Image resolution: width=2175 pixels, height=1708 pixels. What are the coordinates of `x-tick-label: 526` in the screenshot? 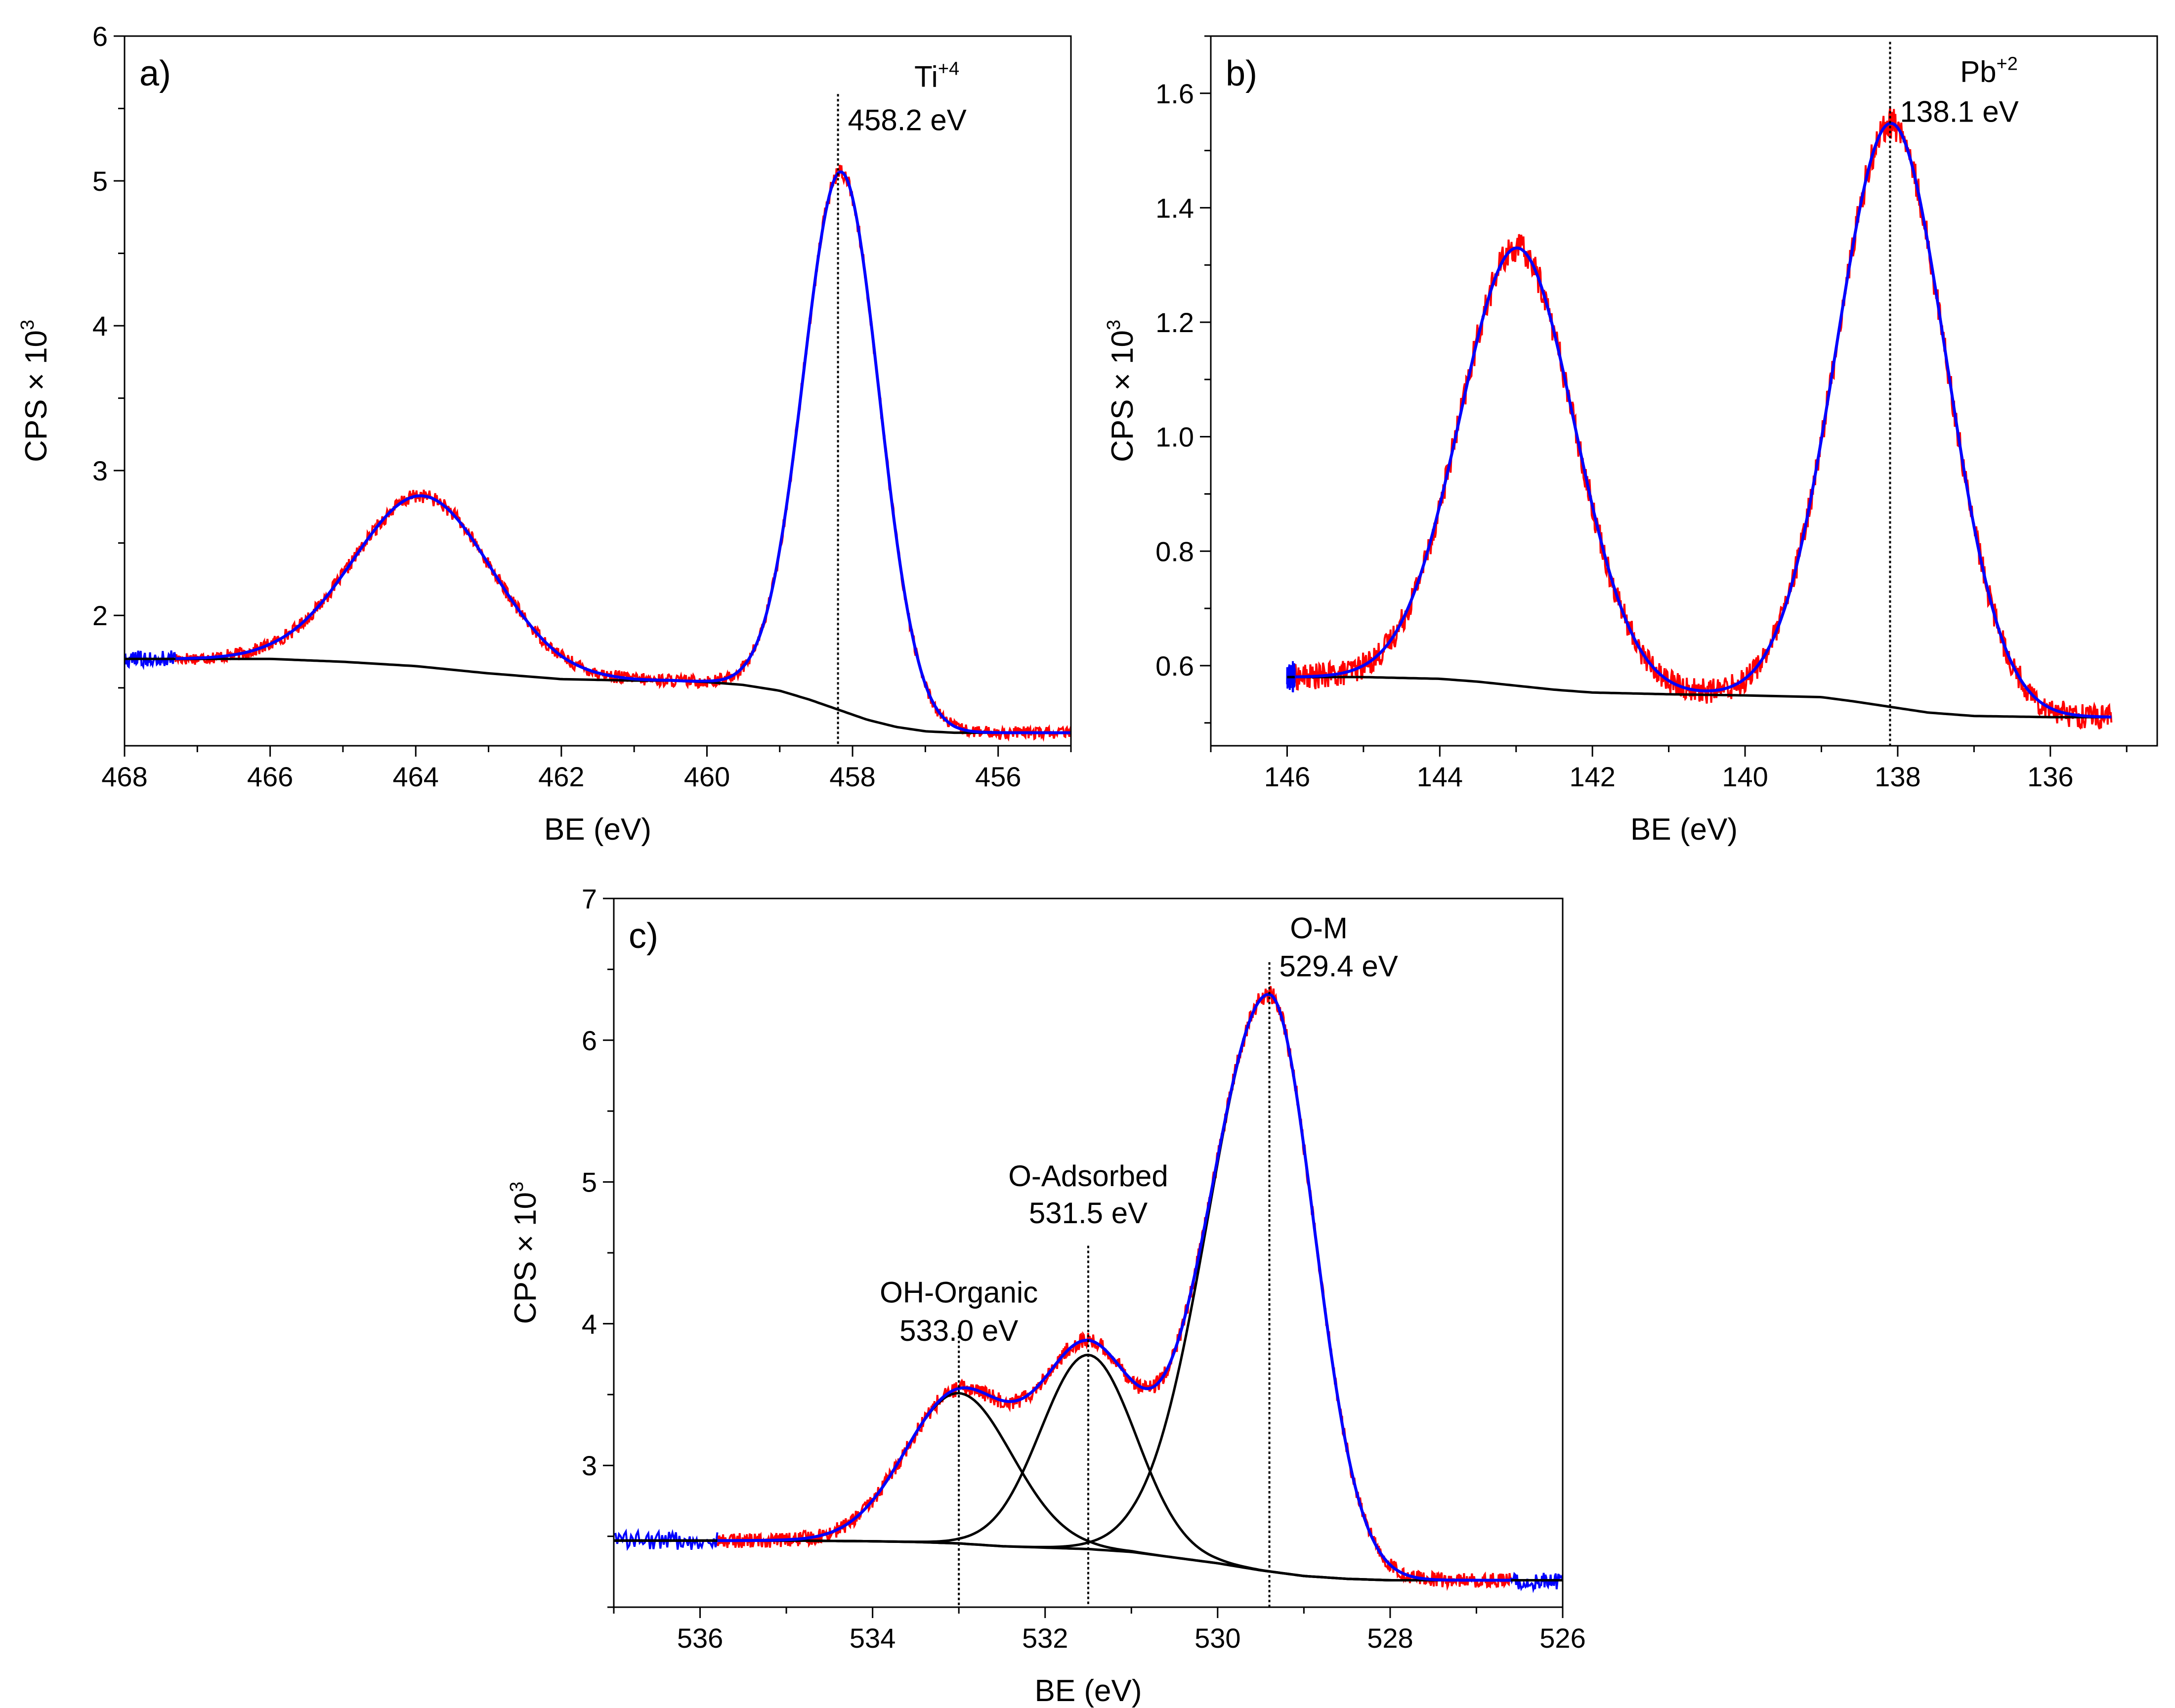 It's located at (1562, 1638).